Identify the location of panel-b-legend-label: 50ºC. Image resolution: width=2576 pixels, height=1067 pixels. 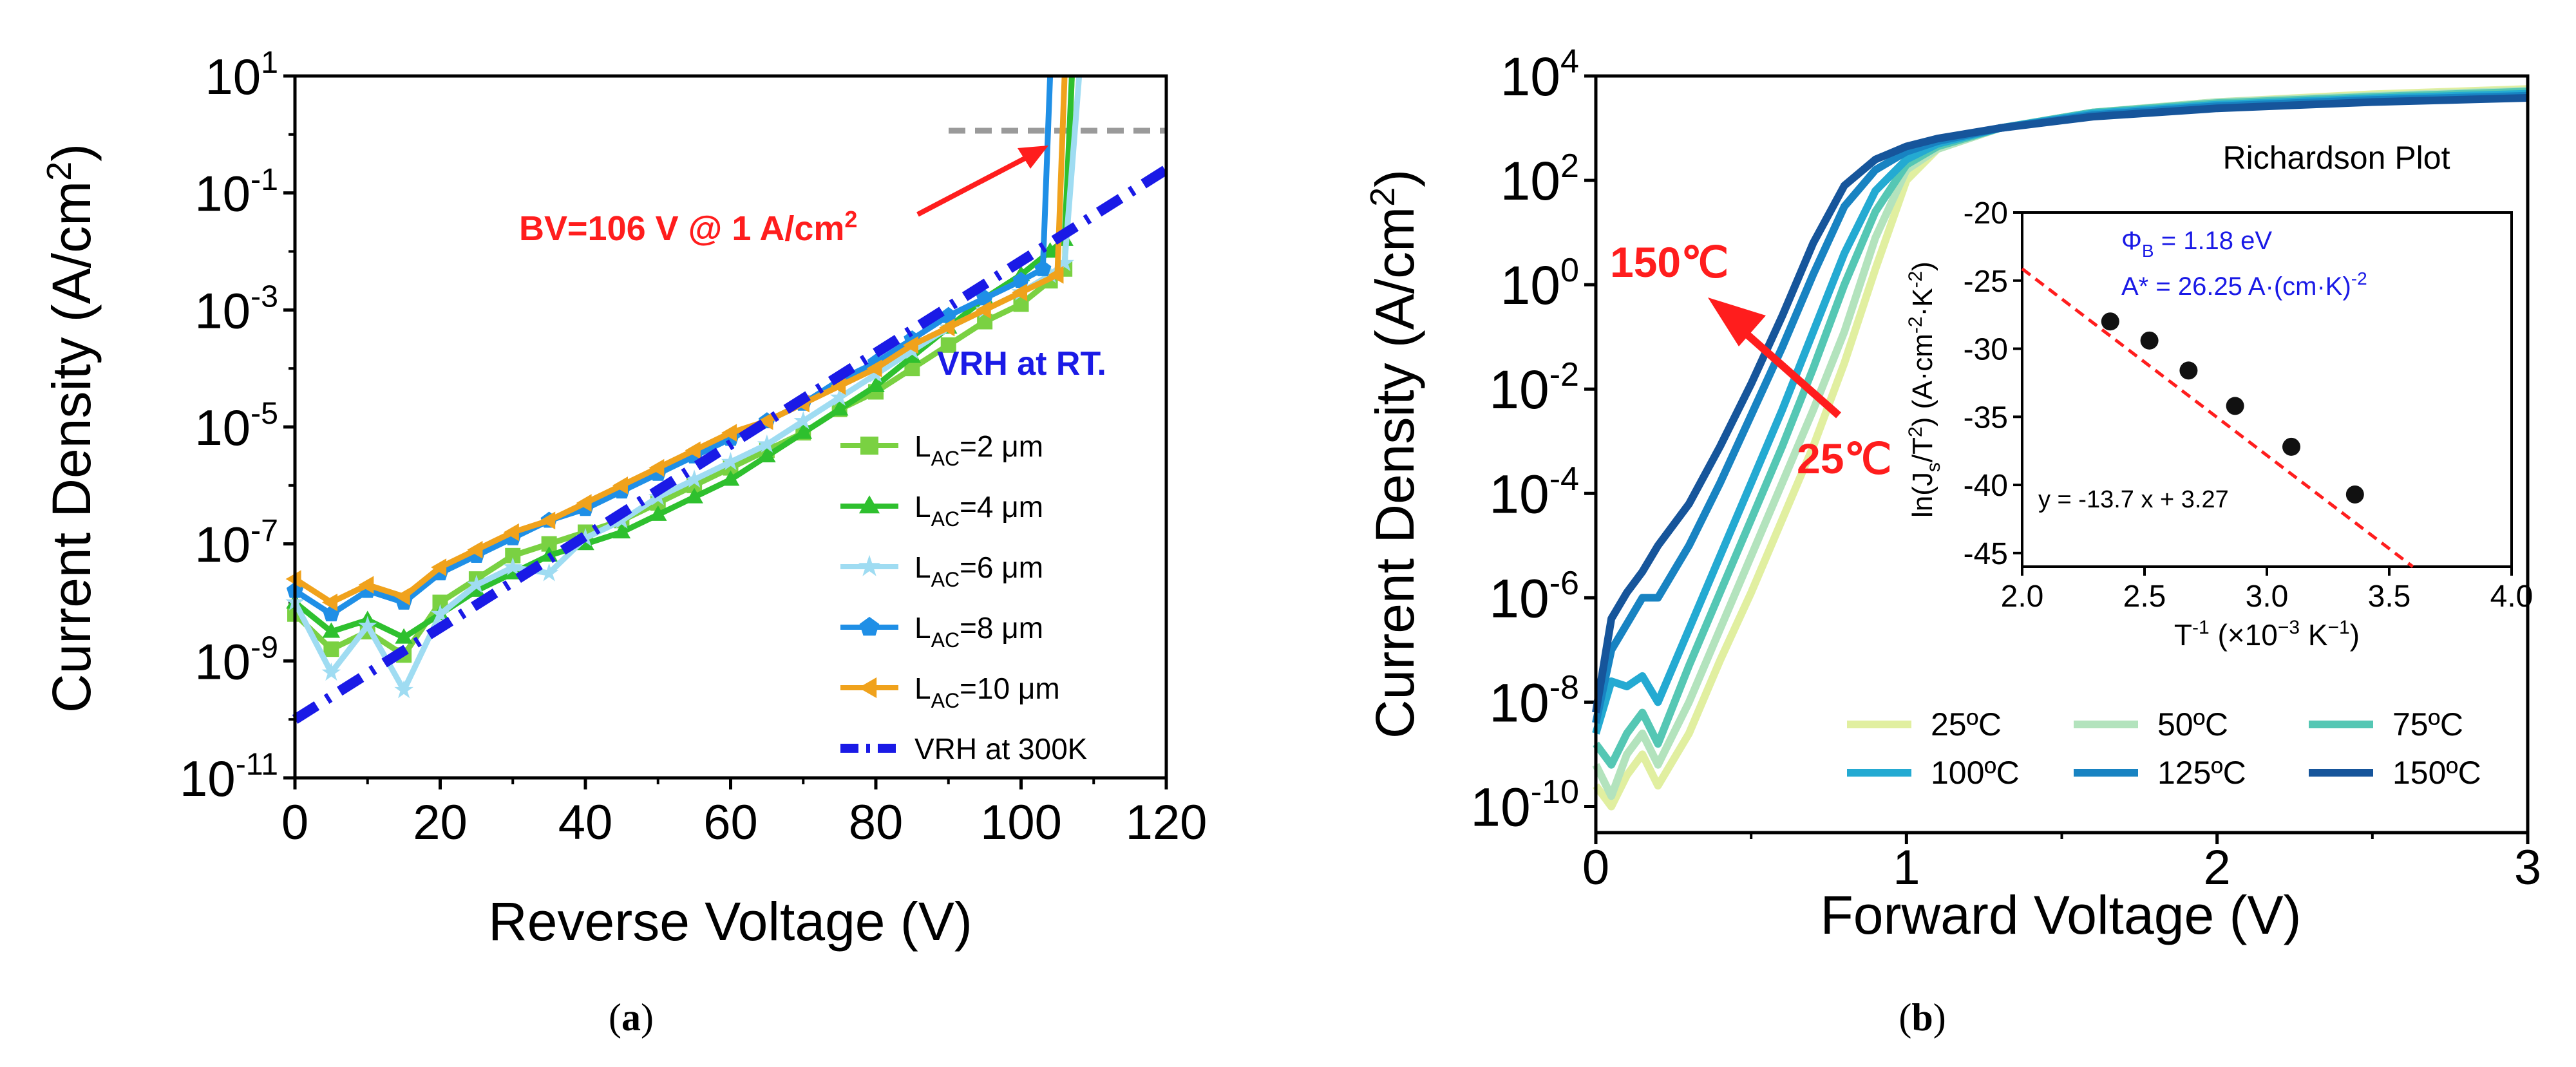
(2192, 724).